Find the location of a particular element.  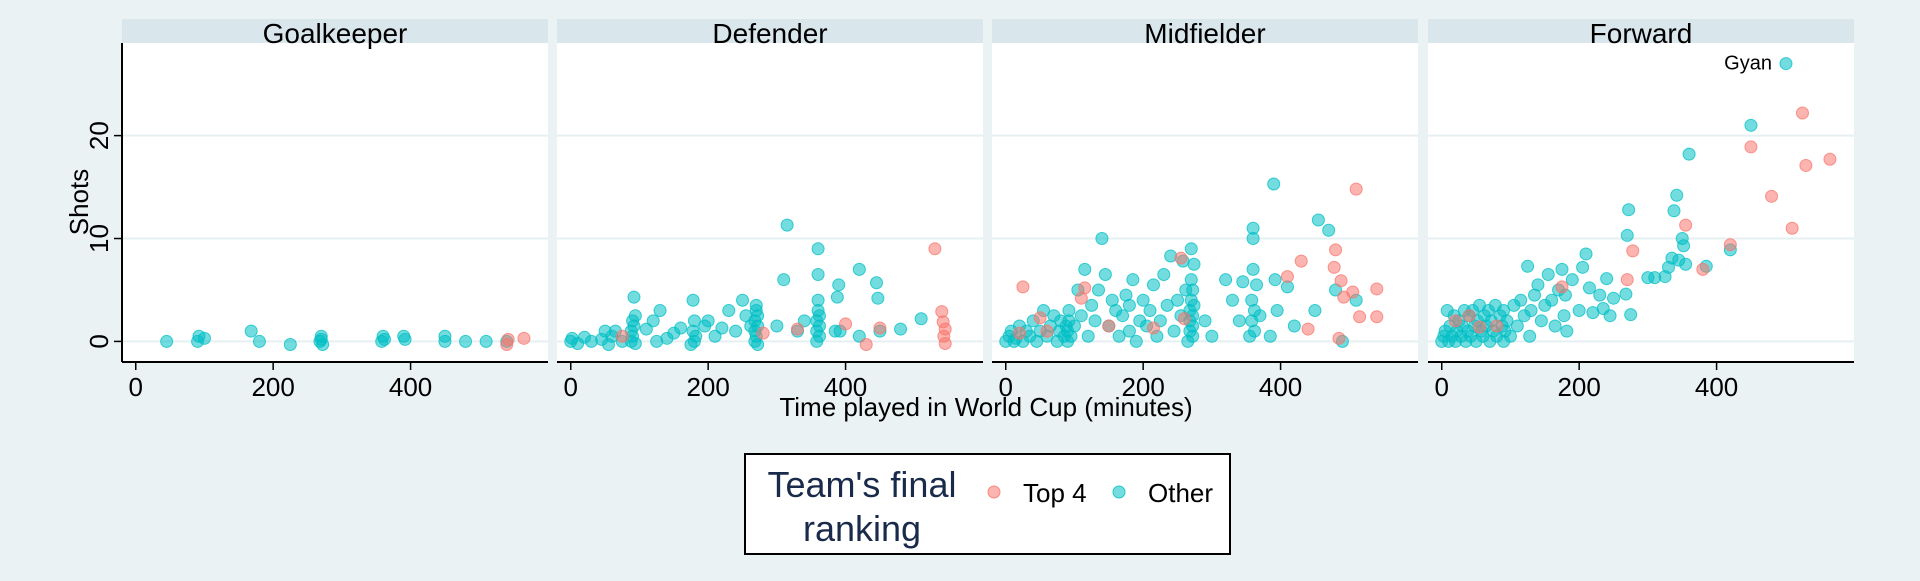

panel-midfielder: Midfielder 0 200 400 is located at coordinates (1205, 210).